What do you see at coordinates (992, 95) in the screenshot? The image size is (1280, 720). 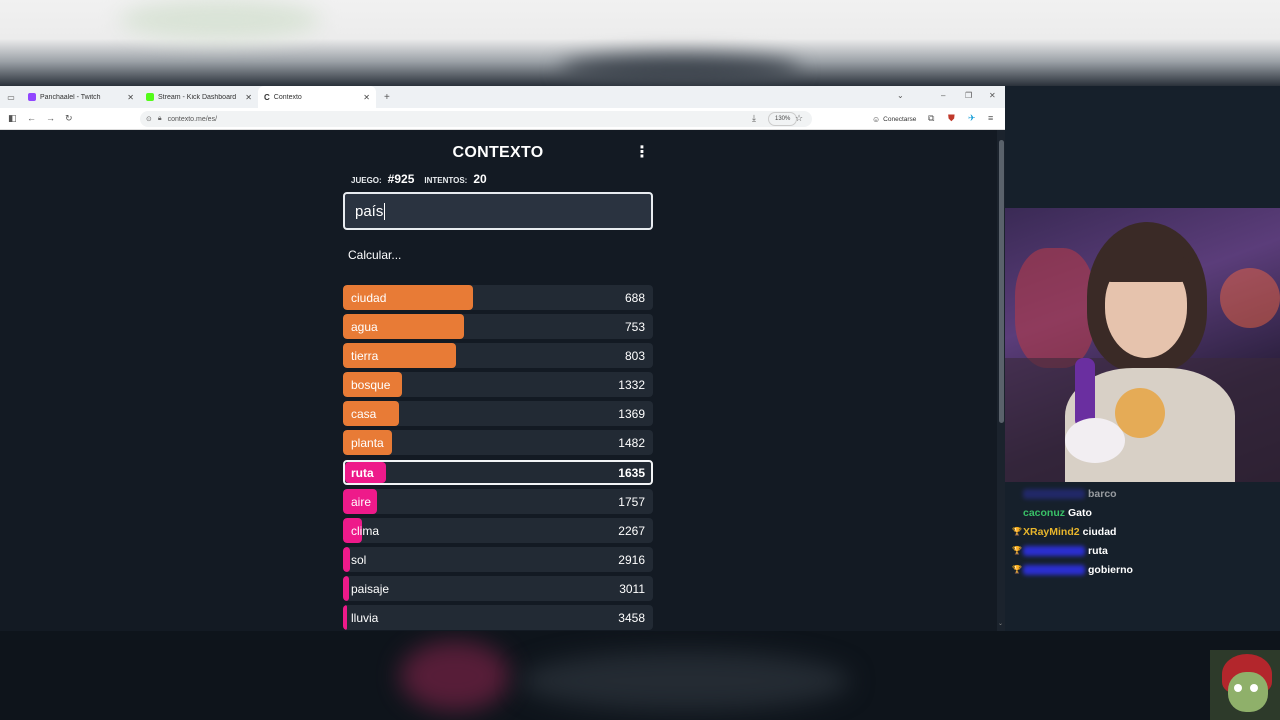 I see `close-window-button: ✕` at bounding box center [992, 95].